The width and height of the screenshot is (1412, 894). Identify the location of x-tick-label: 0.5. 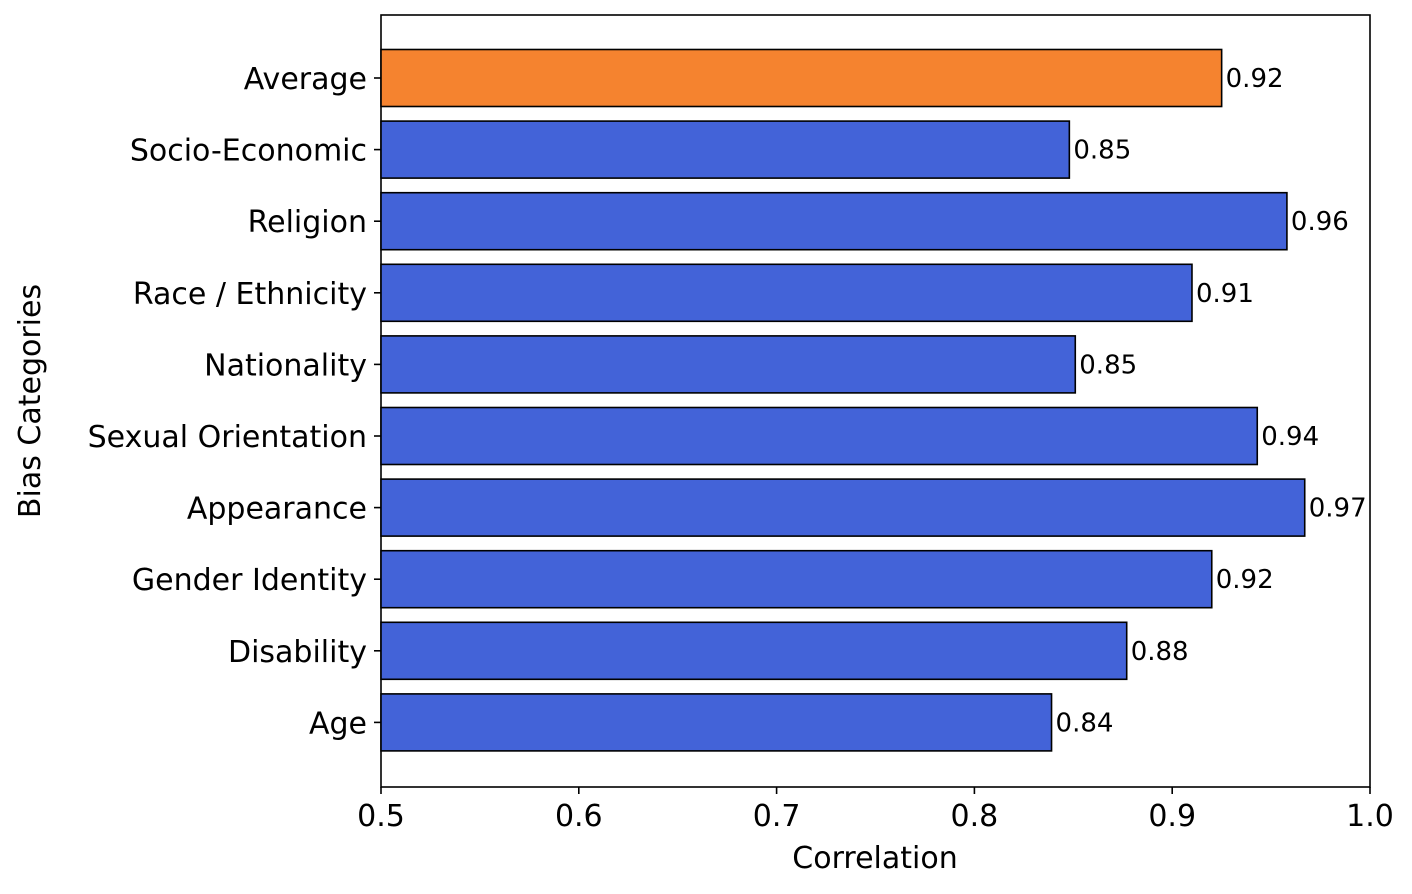
(381, 816).